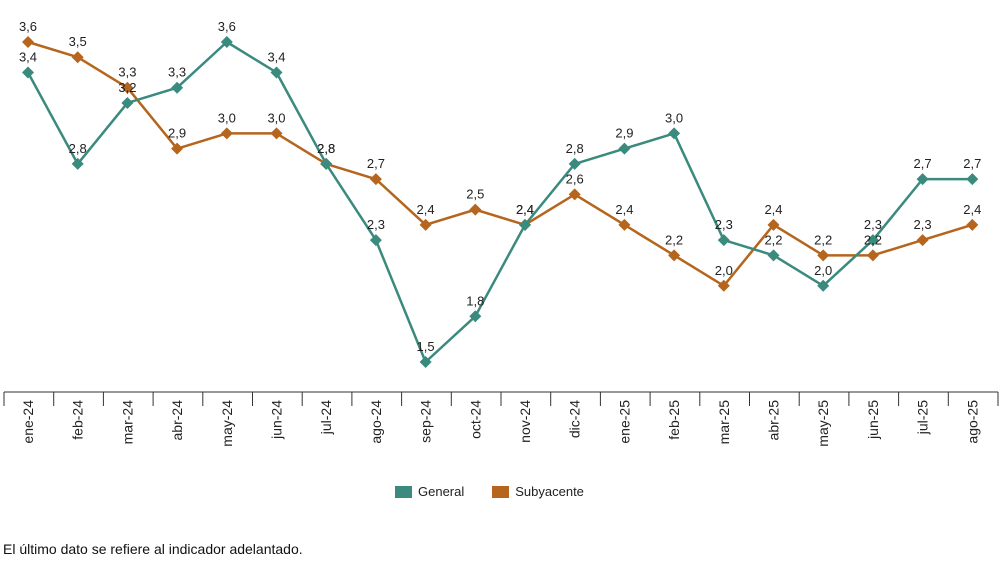 Image resolution: width=1000 pixels, height=563 pixels. Describe the element at coordinates (773, 239) in the screenshot. I see `data-label-general: 2,2` at that location.